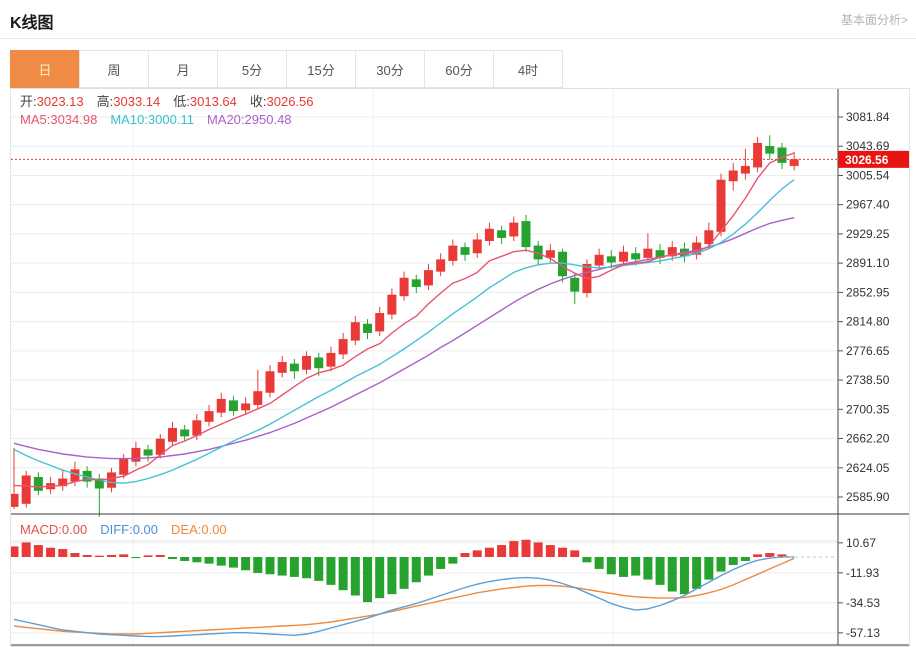  I want to click on axis-label: 2624.05, so click(868, 468).